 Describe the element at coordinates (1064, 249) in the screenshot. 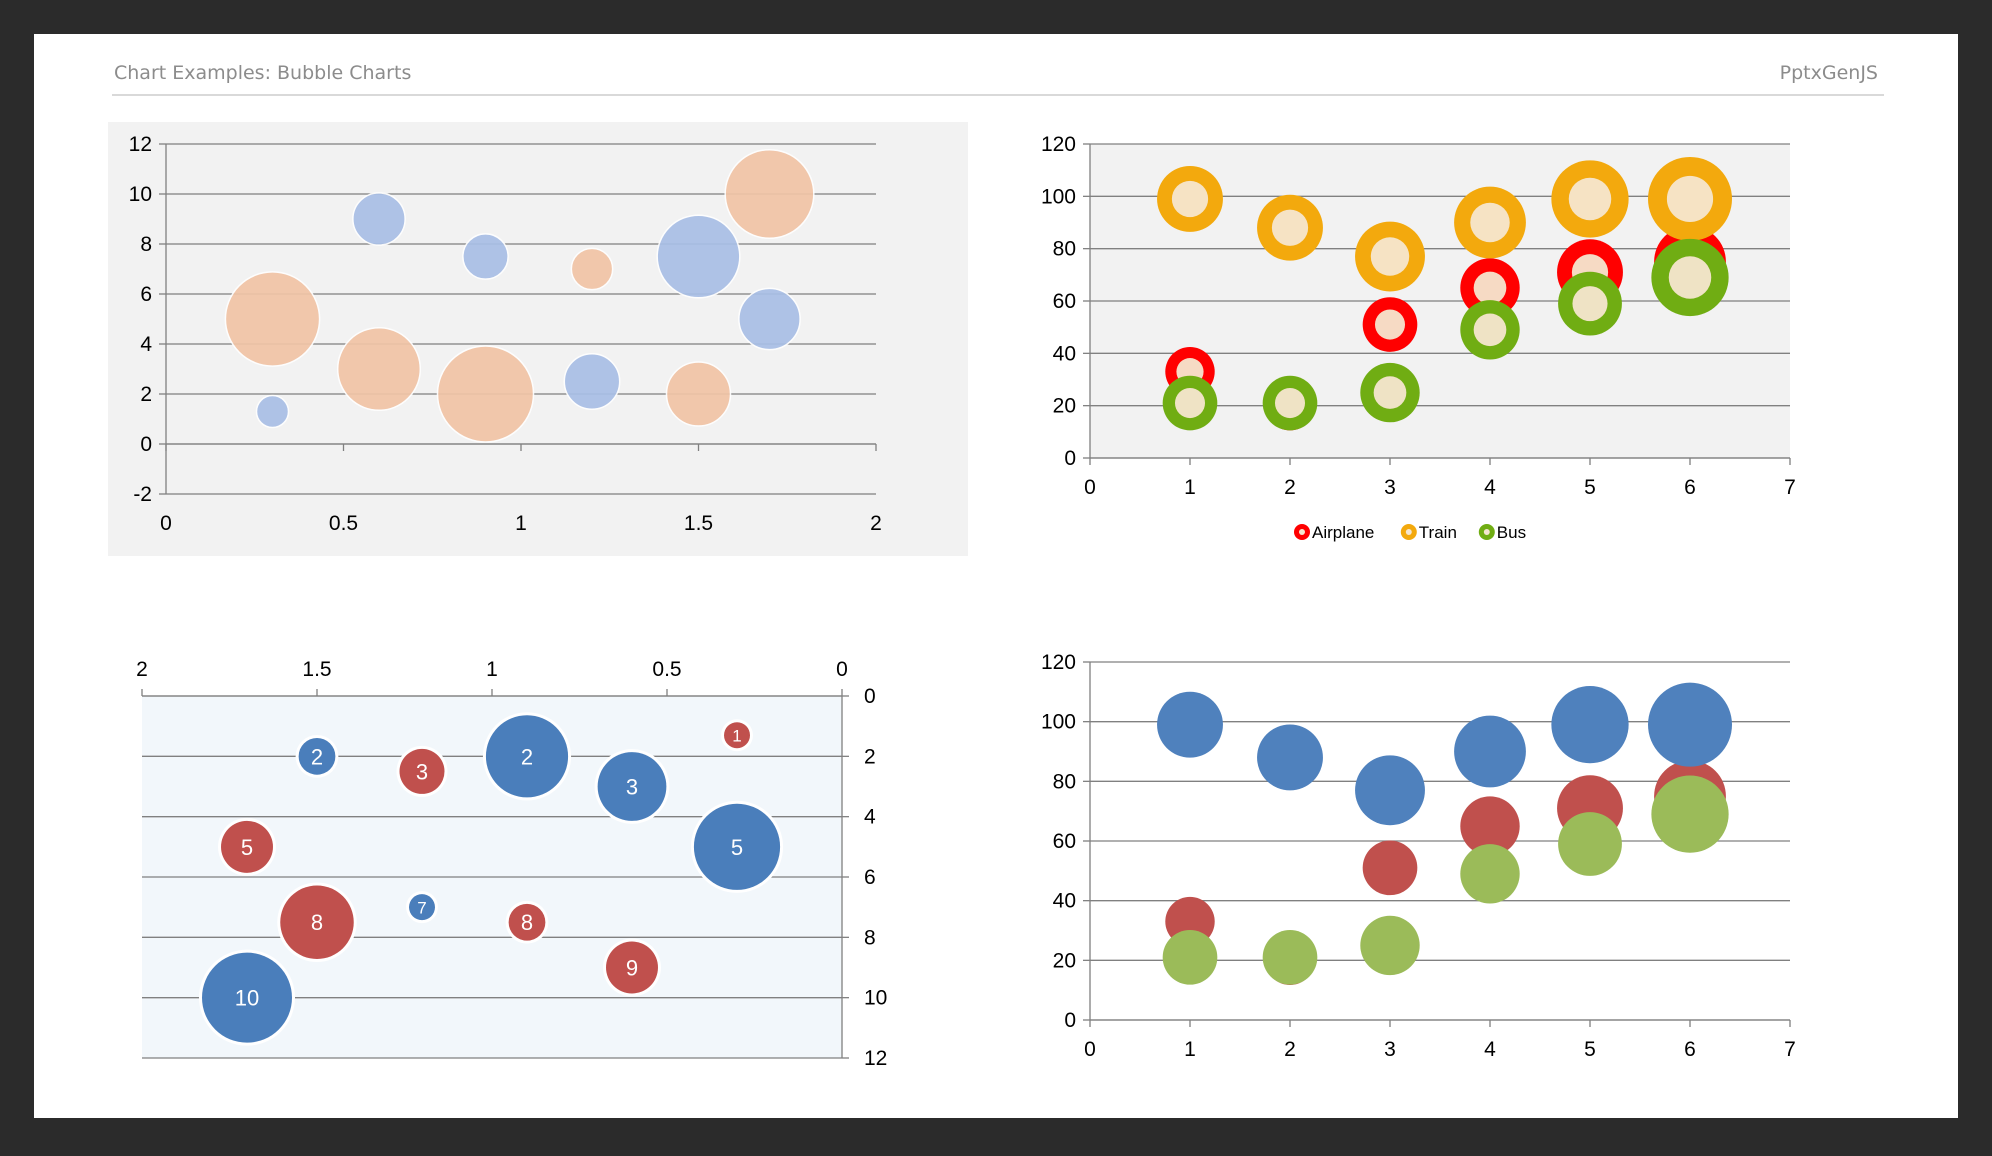

I see `y-tick-label: 80` at that location.